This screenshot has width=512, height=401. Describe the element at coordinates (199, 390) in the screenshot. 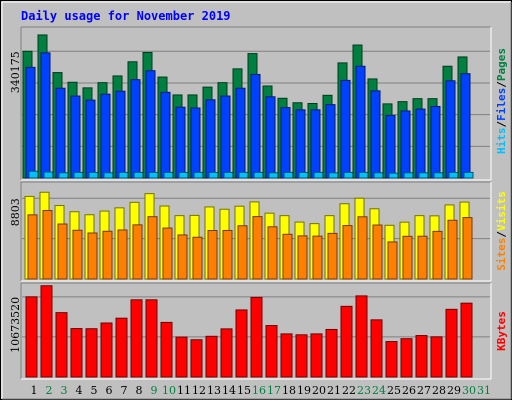

I see `x-tick-label: 12` at that location.